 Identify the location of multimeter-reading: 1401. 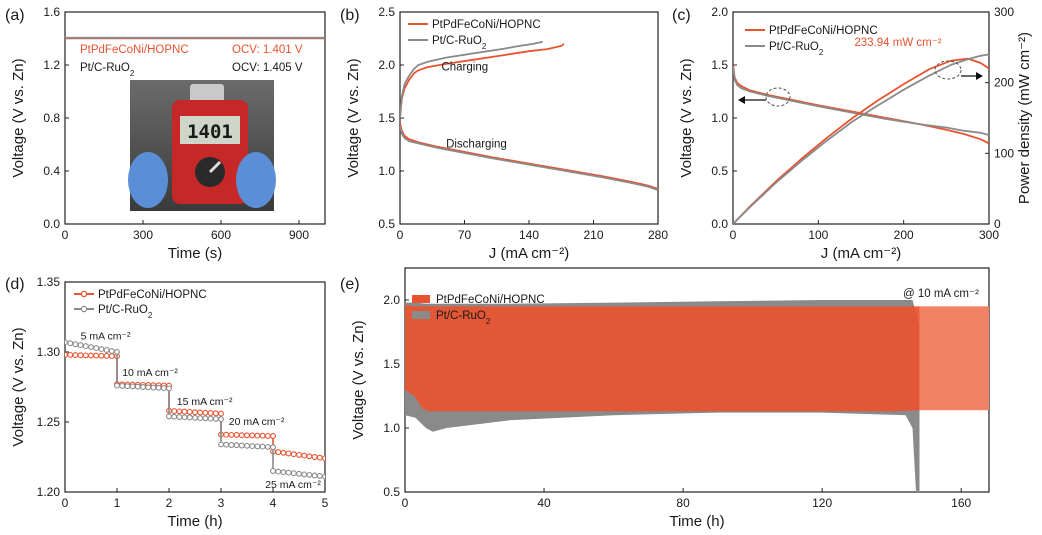
(210, 132).